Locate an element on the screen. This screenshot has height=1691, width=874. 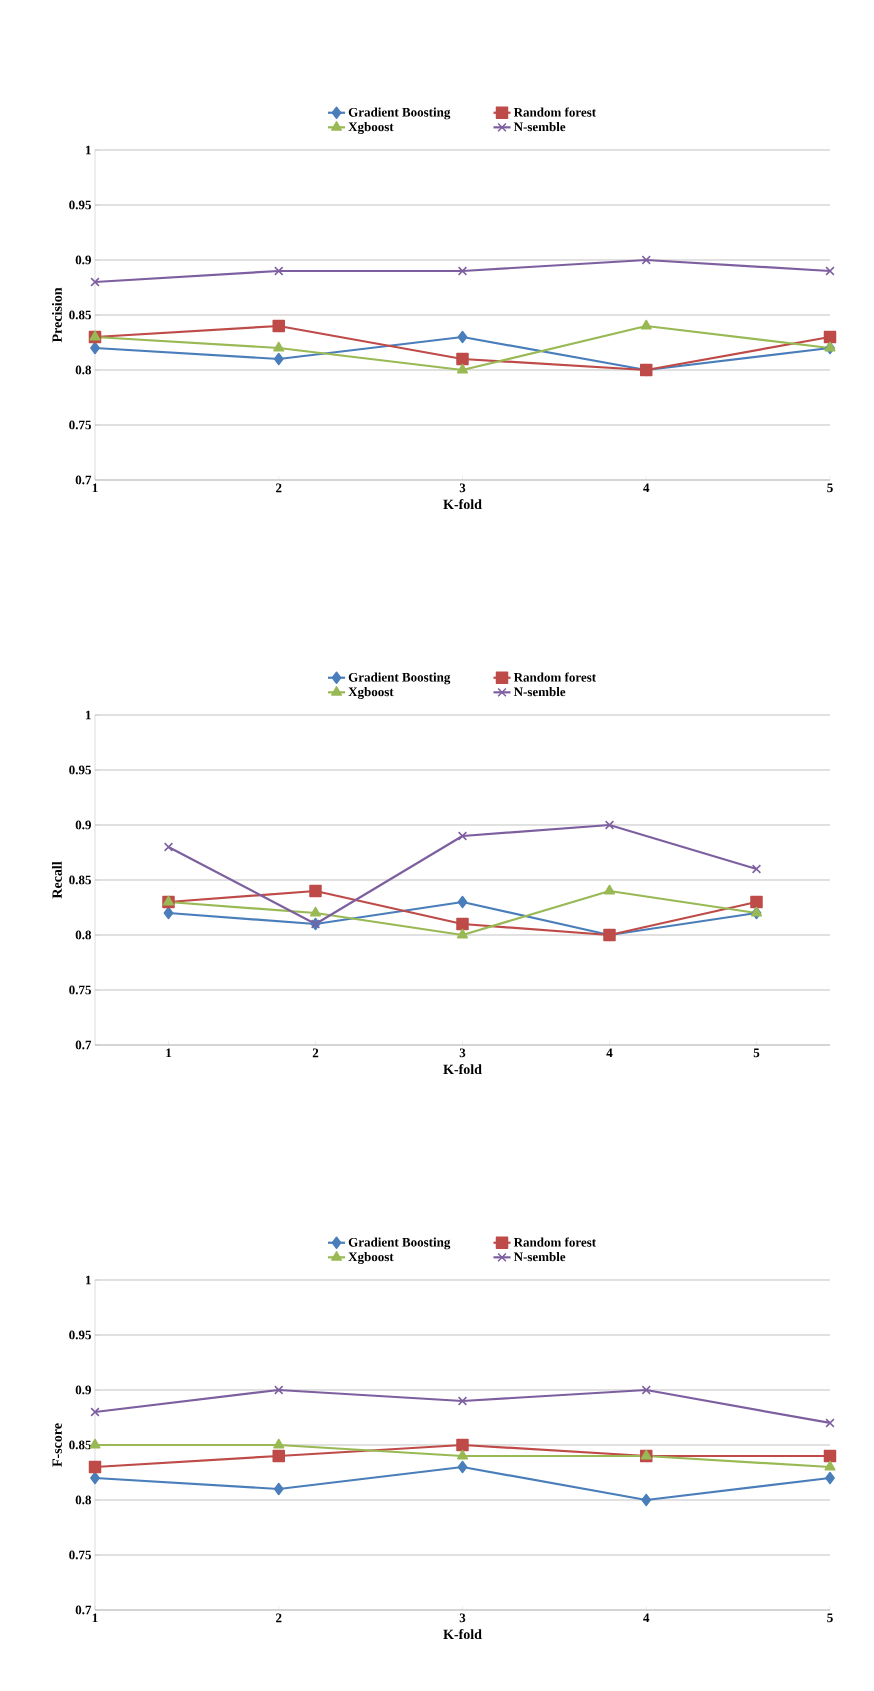
y-axis-title: F-score is located at coordinates (57, 1445).